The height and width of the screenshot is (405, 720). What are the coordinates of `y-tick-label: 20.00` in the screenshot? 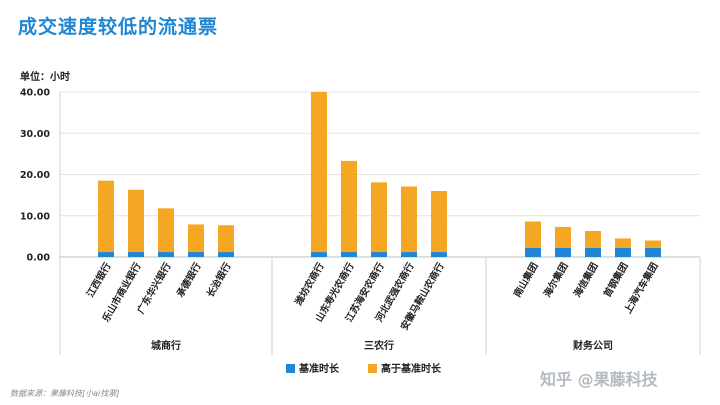 It's located at (35, 175).